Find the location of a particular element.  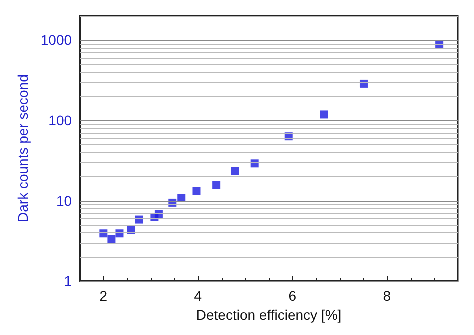

x-tick-label: 2 is located at coordinates (104, 296).